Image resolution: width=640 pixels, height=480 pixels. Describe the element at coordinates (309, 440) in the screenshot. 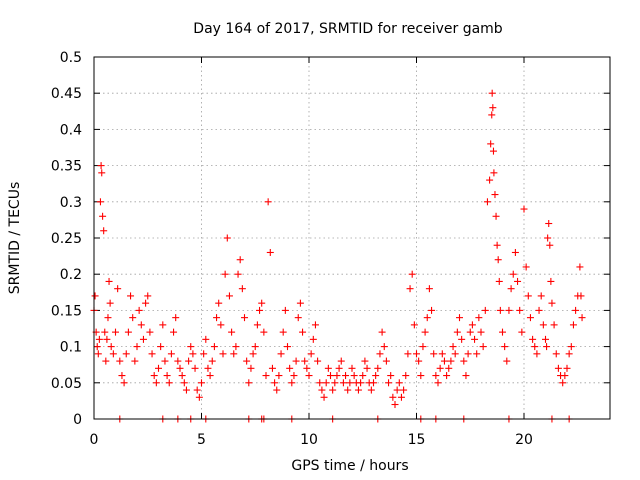

I see `x-tick-label: 10` at that location.